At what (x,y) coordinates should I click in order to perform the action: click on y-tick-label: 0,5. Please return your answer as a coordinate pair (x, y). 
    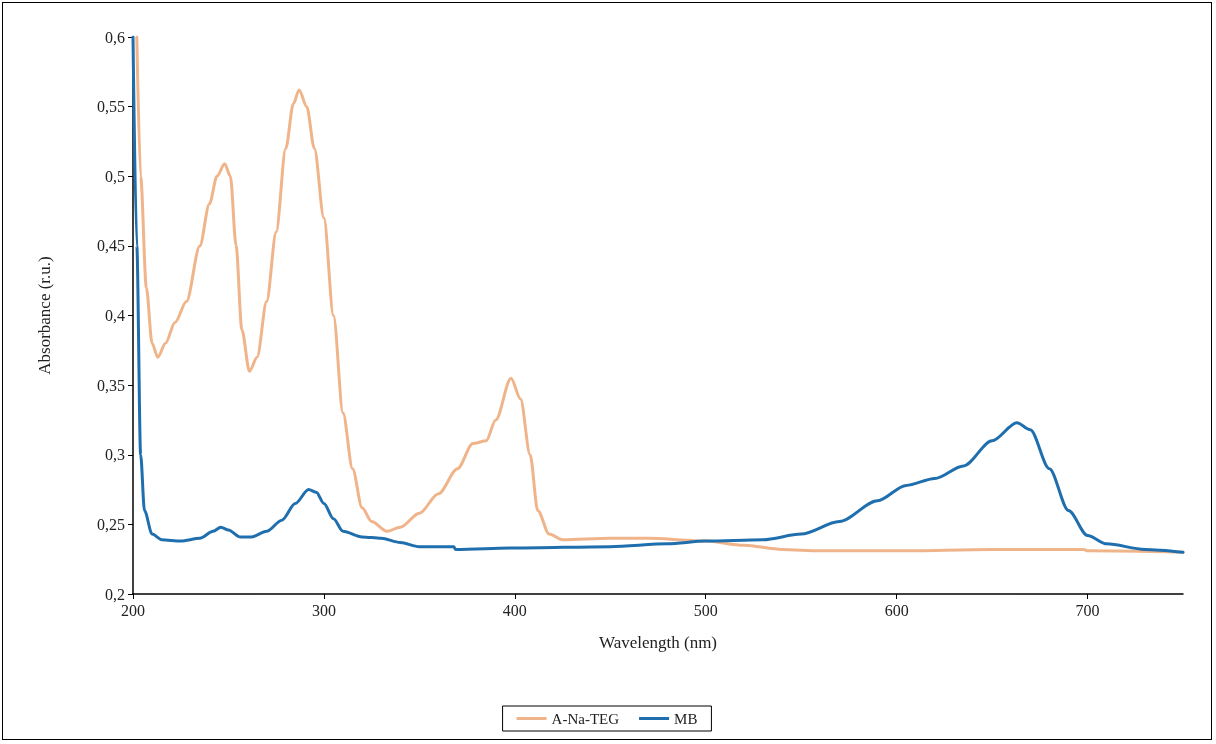
    Looking at the image, I should click on (115, 176).